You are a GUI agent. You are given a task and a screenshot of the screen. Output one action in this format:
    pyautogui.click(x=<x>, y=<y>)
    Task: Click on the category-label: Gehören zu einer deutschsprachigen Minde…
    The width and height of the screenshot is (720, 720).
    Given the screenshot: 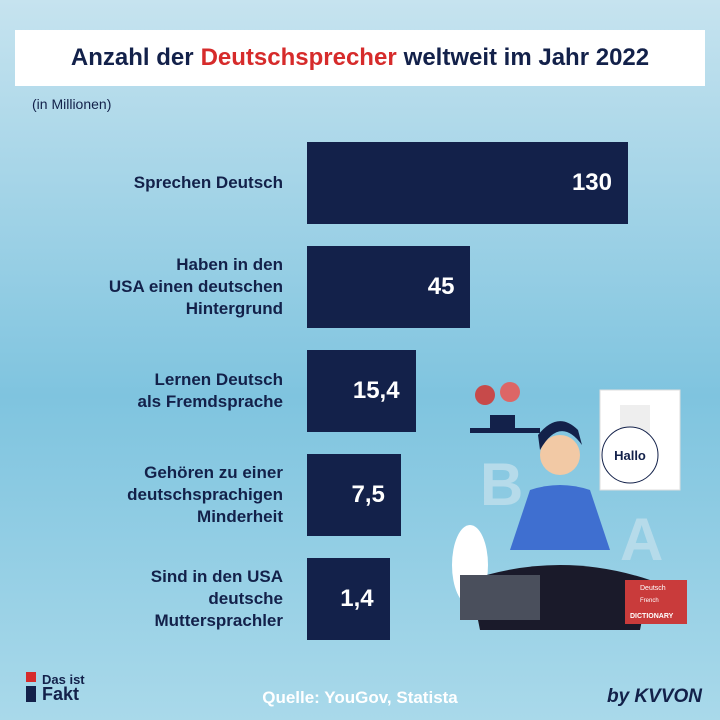 What is the action you would take?
    pyautogui.click(x=205, y=494)
    